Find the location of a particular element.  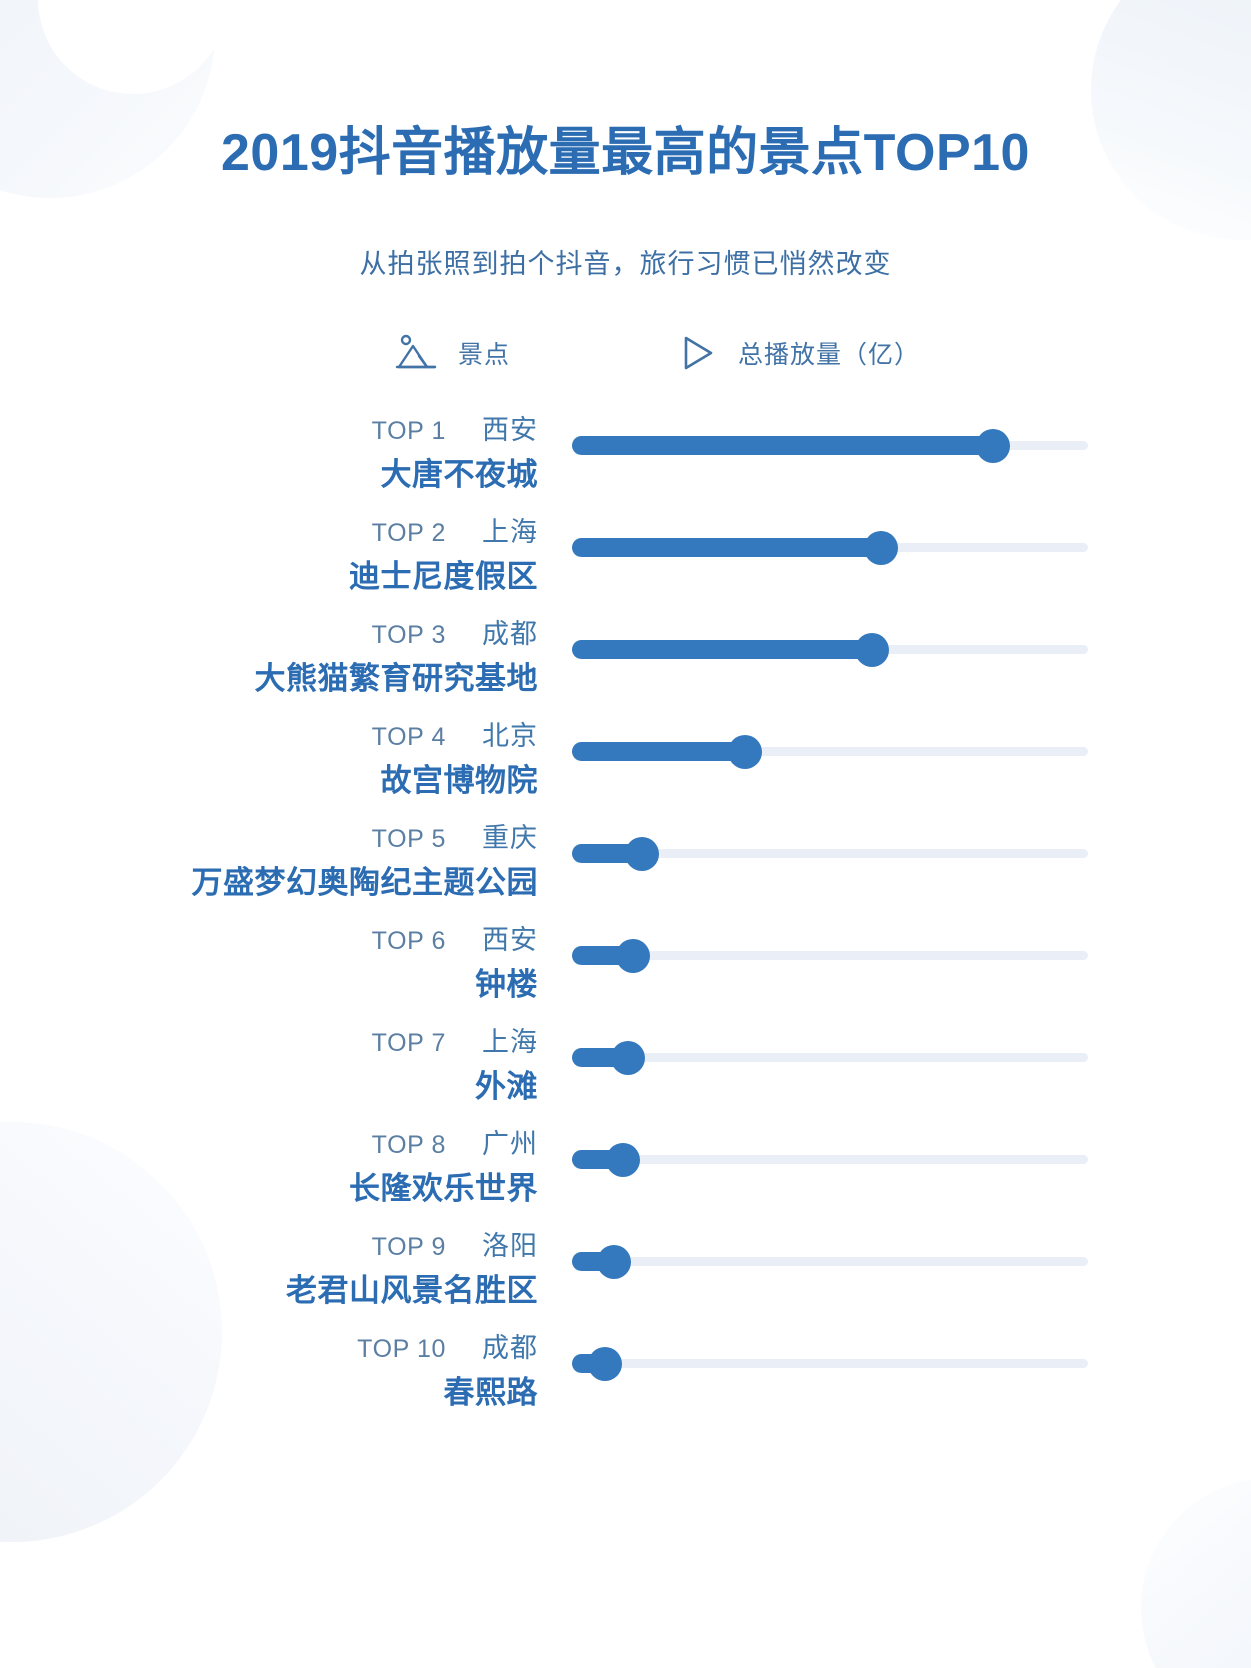

city-label: 北京 is located at coordinates (510, 735).